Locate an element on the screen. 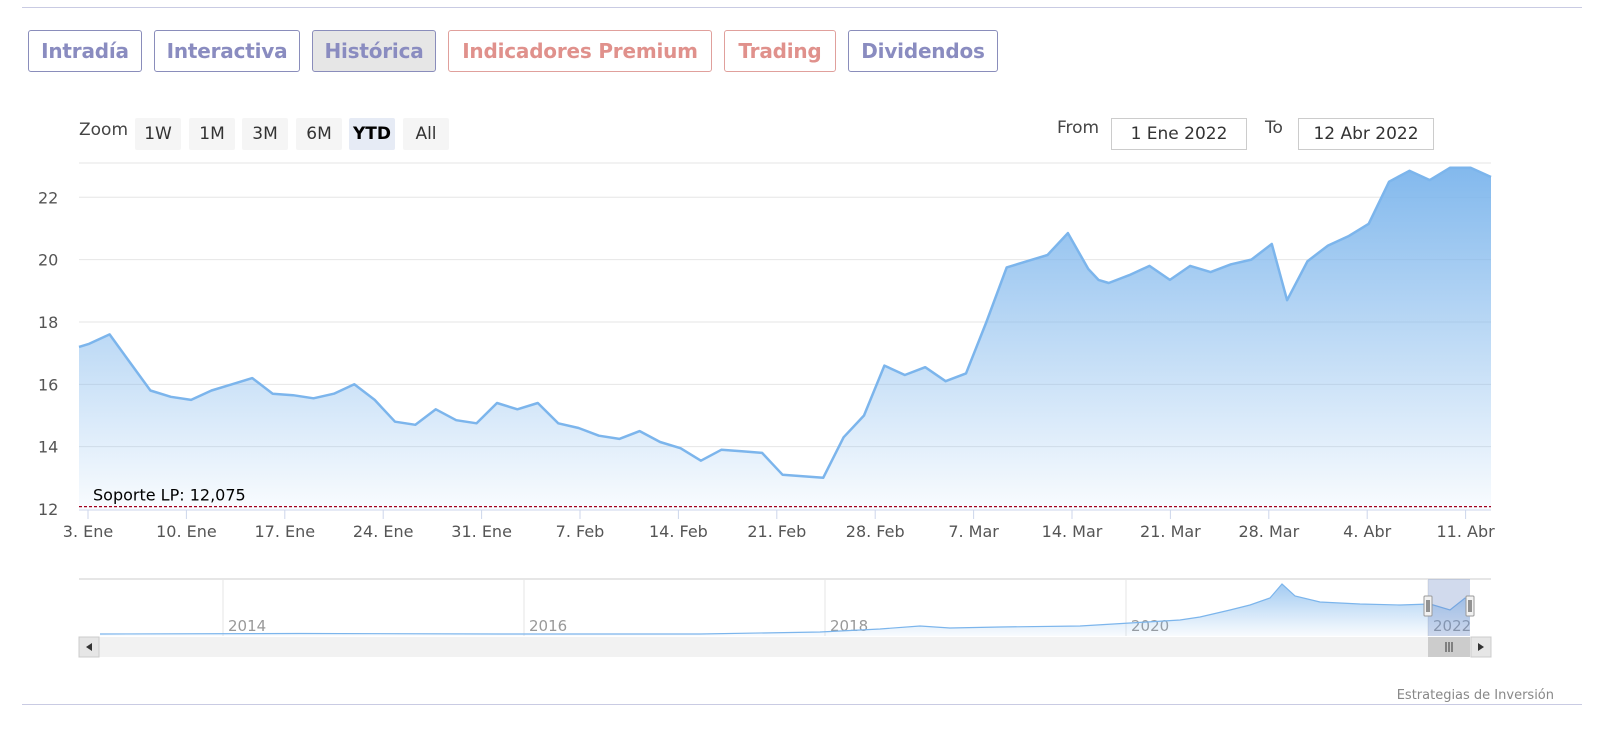 This screenshot has height=736, width=1623. to-label: To is located at coordinates (1274, 128).